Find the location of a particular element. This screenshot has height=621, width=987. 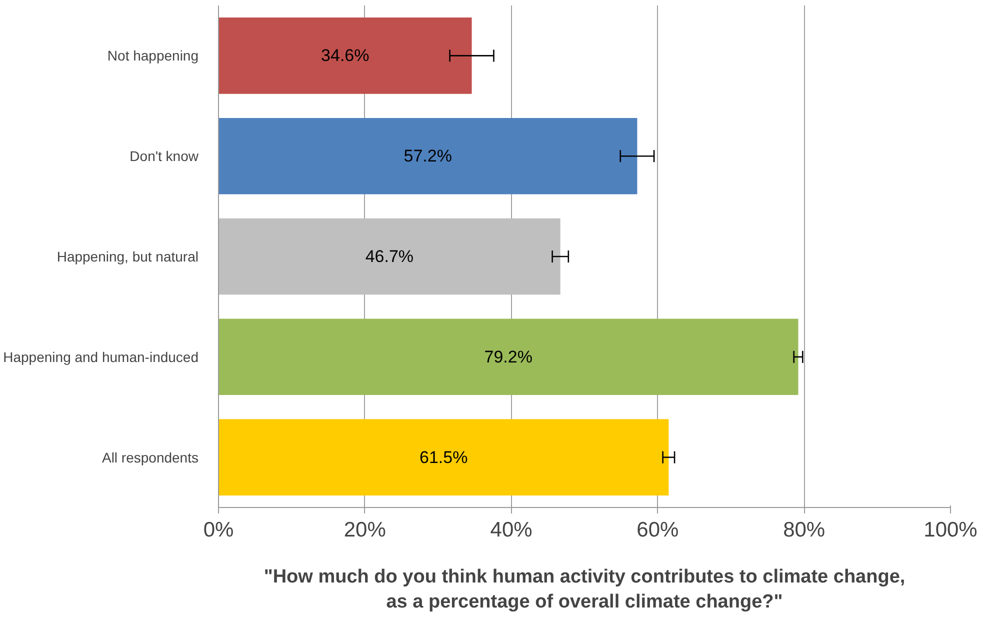

data-label: 79.2% is located at coordinates (508, 356).